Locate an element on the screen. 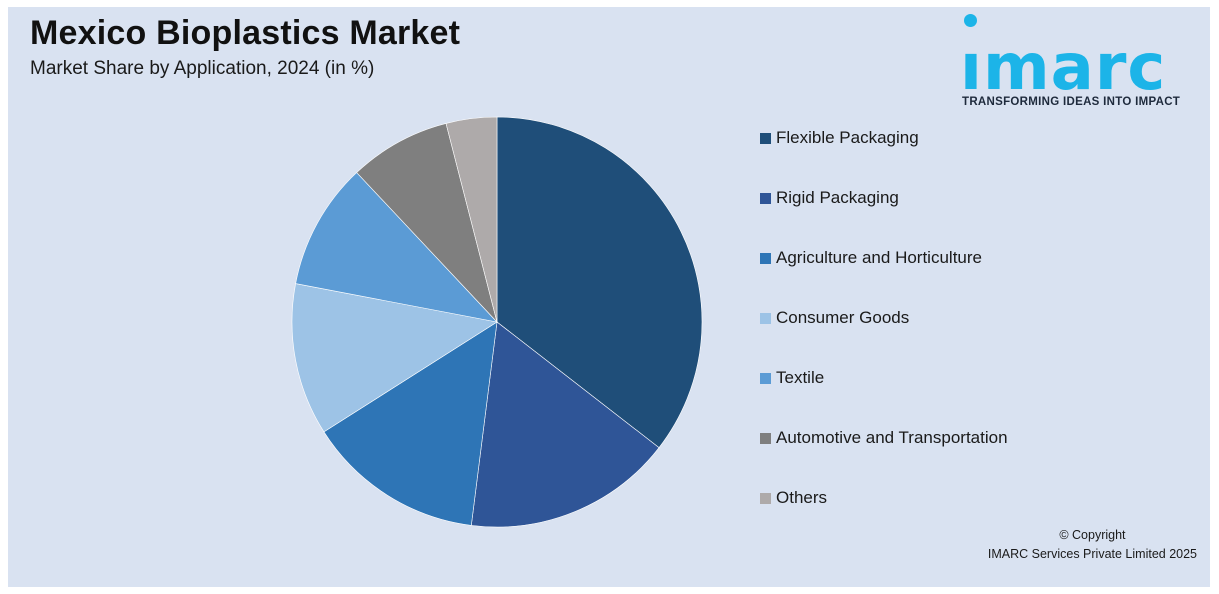  copyright-line-1: © Copyright is located at coordinates (1092, 535).